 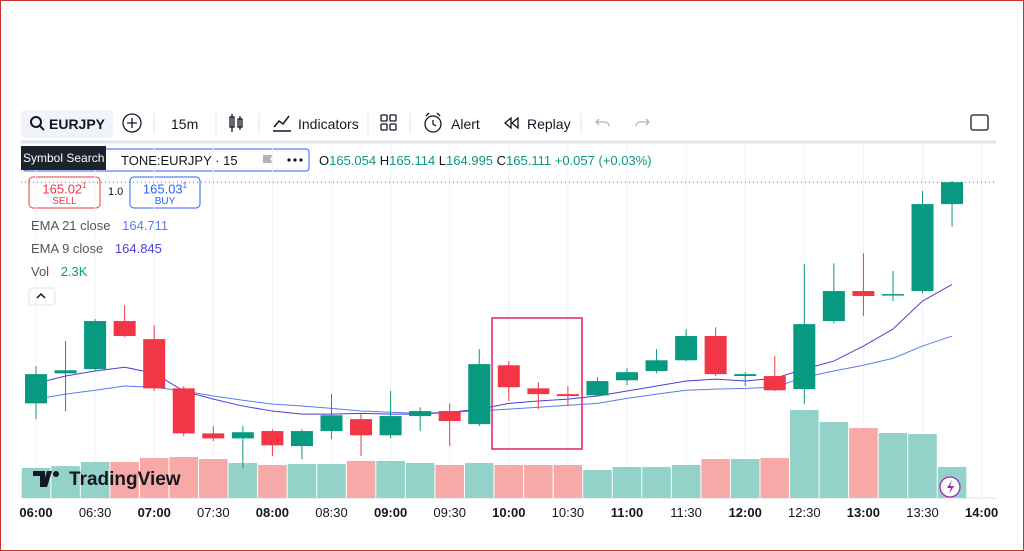 What do you see at coordinates (40, 271) in the screenshot?
I see `legend-name: Vol` at bounding box center [40, 271].